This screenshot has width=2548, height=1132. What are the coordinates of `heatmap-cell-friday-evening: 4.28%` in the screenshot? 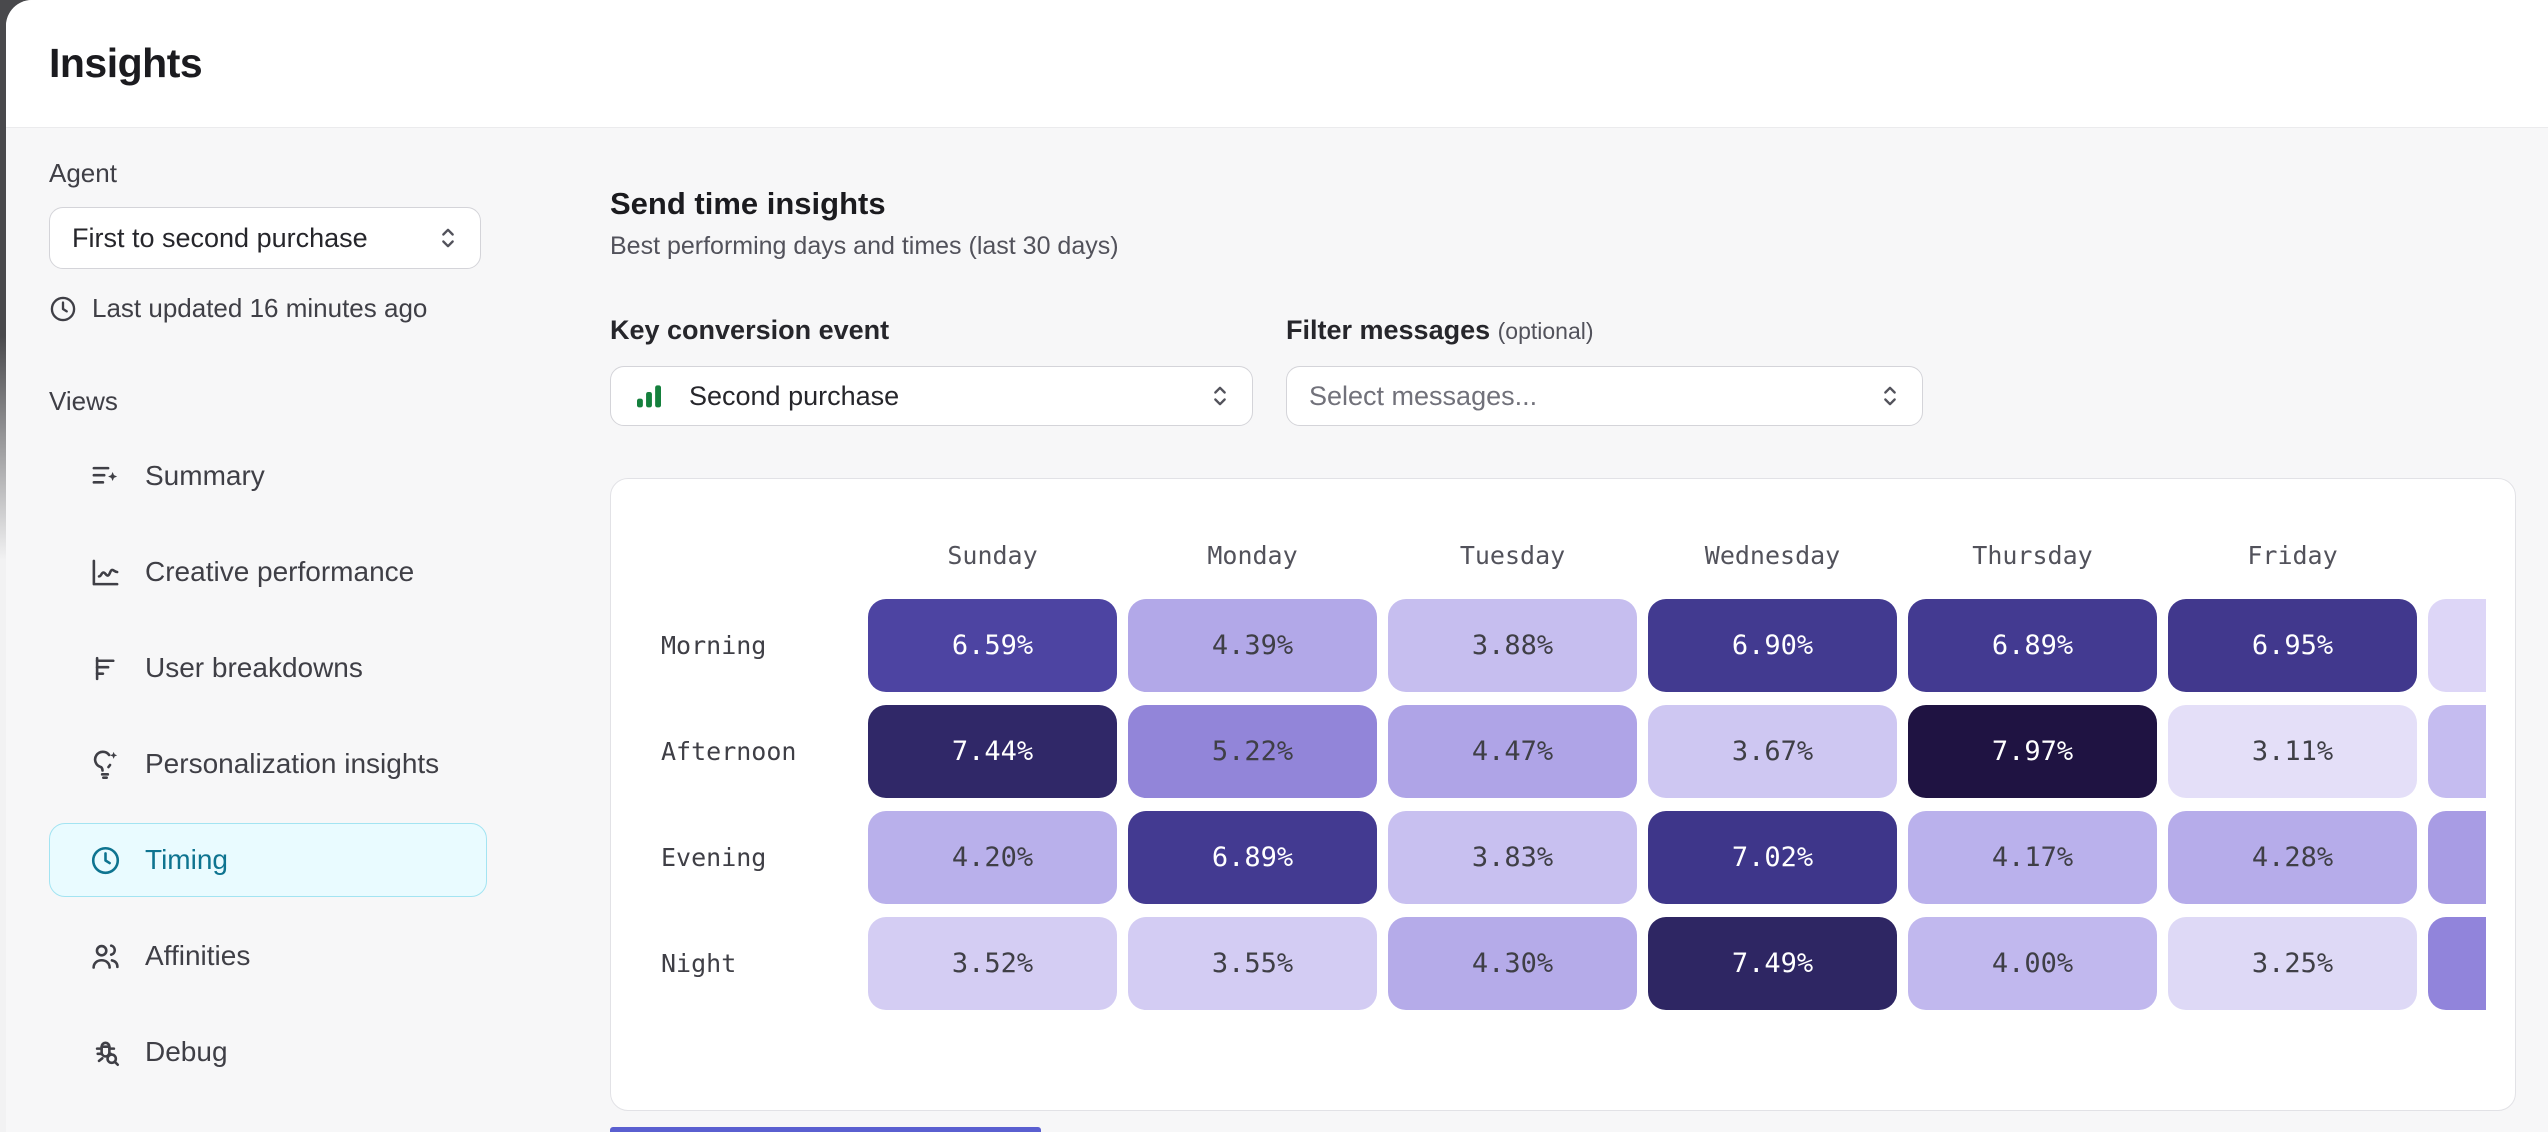 It's located at (2292, 857).